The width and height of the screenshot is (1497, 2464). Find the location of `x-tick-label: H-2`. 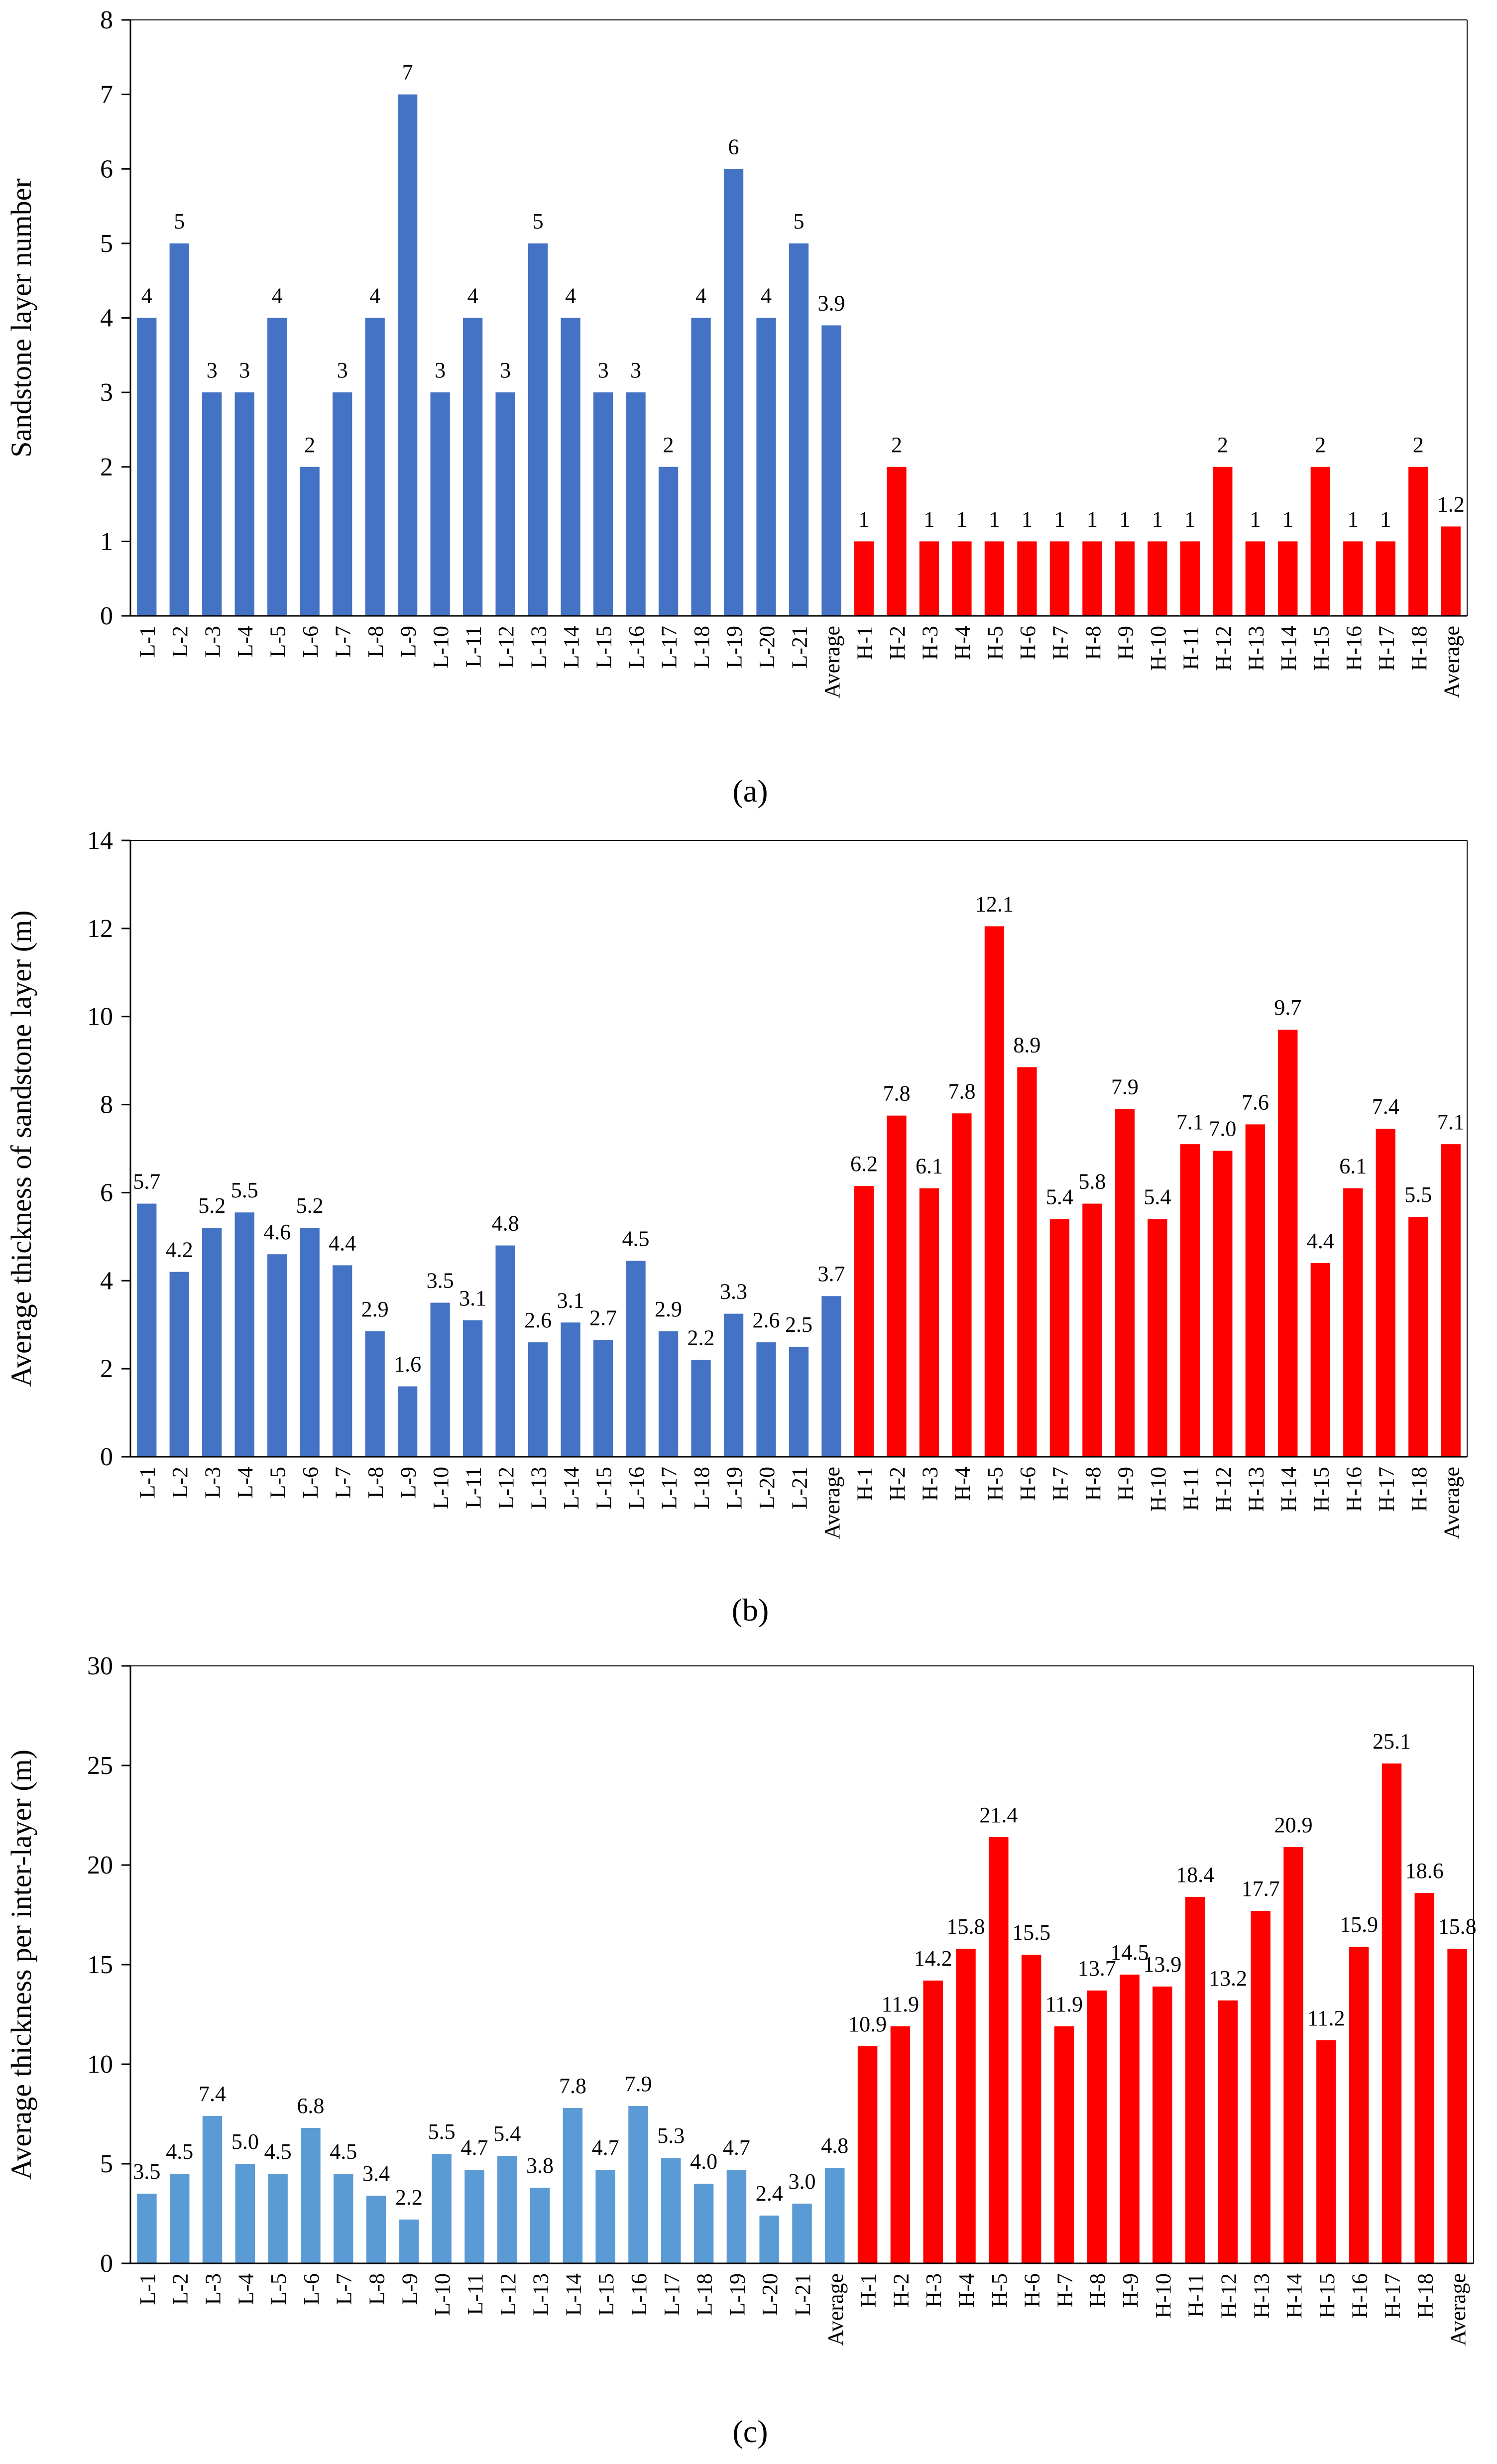

x-tick-label: H-2 is located at coordinates (897, 643).